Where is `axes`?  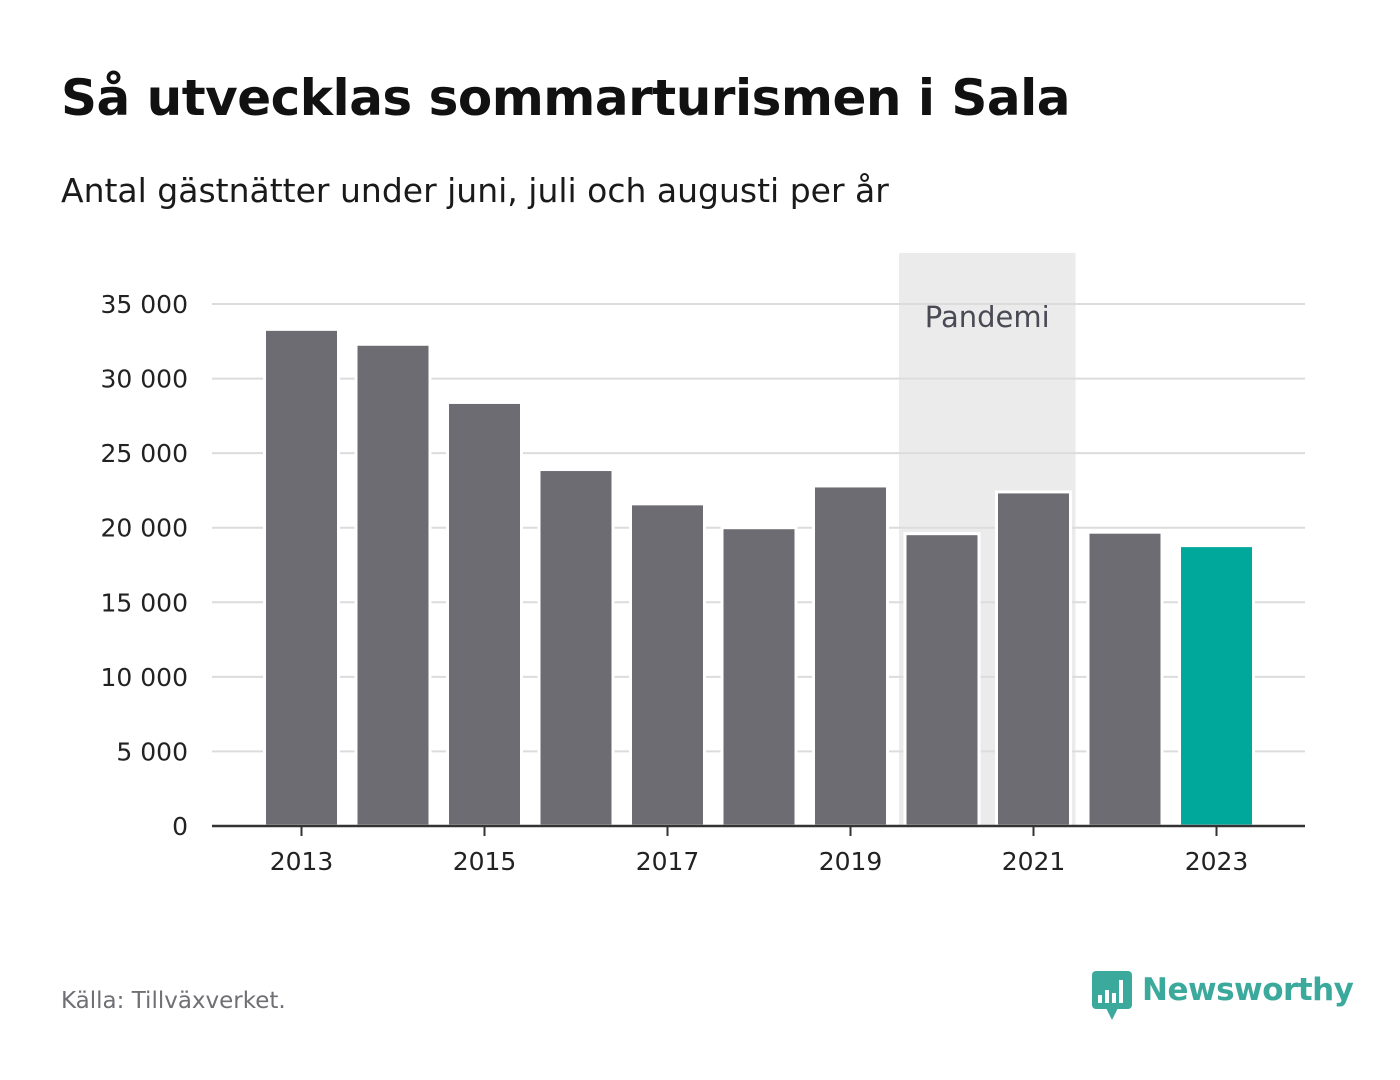 axes is located at coordinates (758, 830).